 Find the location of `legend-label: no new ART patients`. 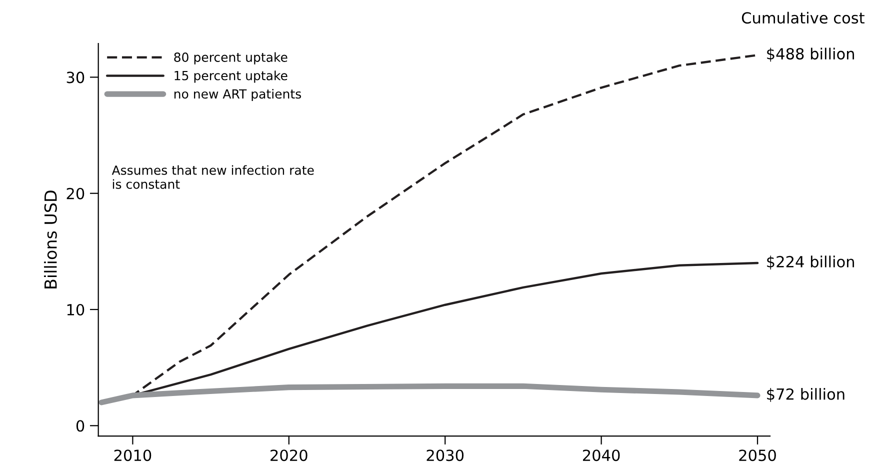

legend-label: no new ART patients is located at coordinates (238, 95).